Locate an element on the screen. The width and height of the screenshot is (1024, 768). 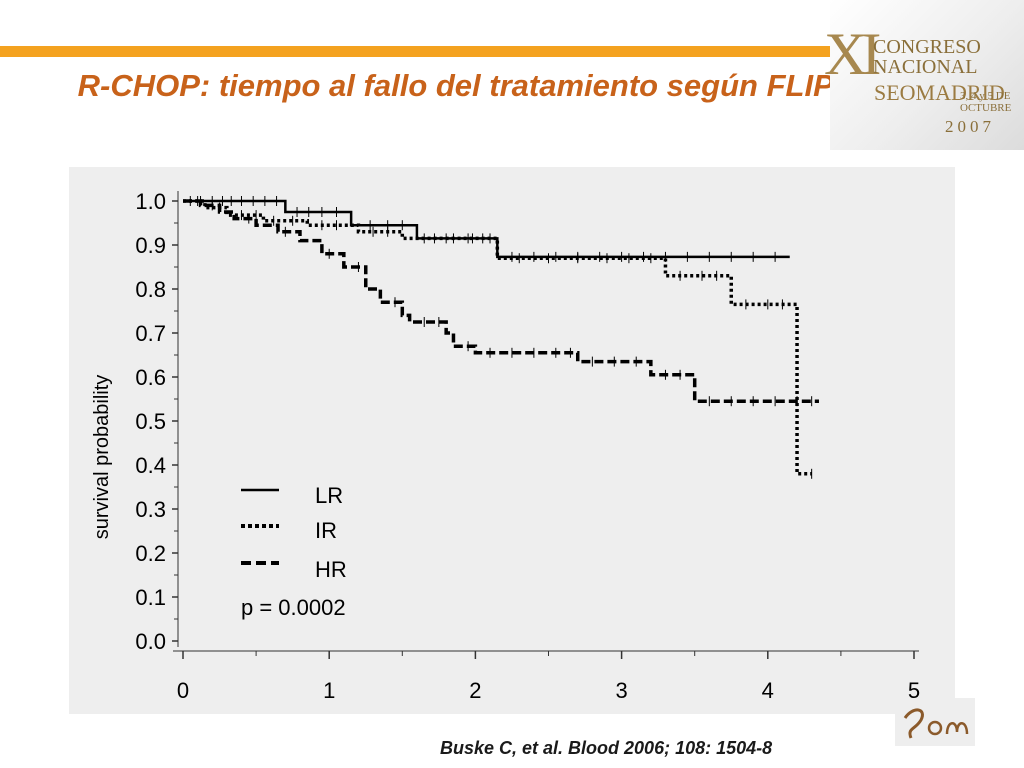
y-tick-label: 0.8 is located at coordinates (150, 289).